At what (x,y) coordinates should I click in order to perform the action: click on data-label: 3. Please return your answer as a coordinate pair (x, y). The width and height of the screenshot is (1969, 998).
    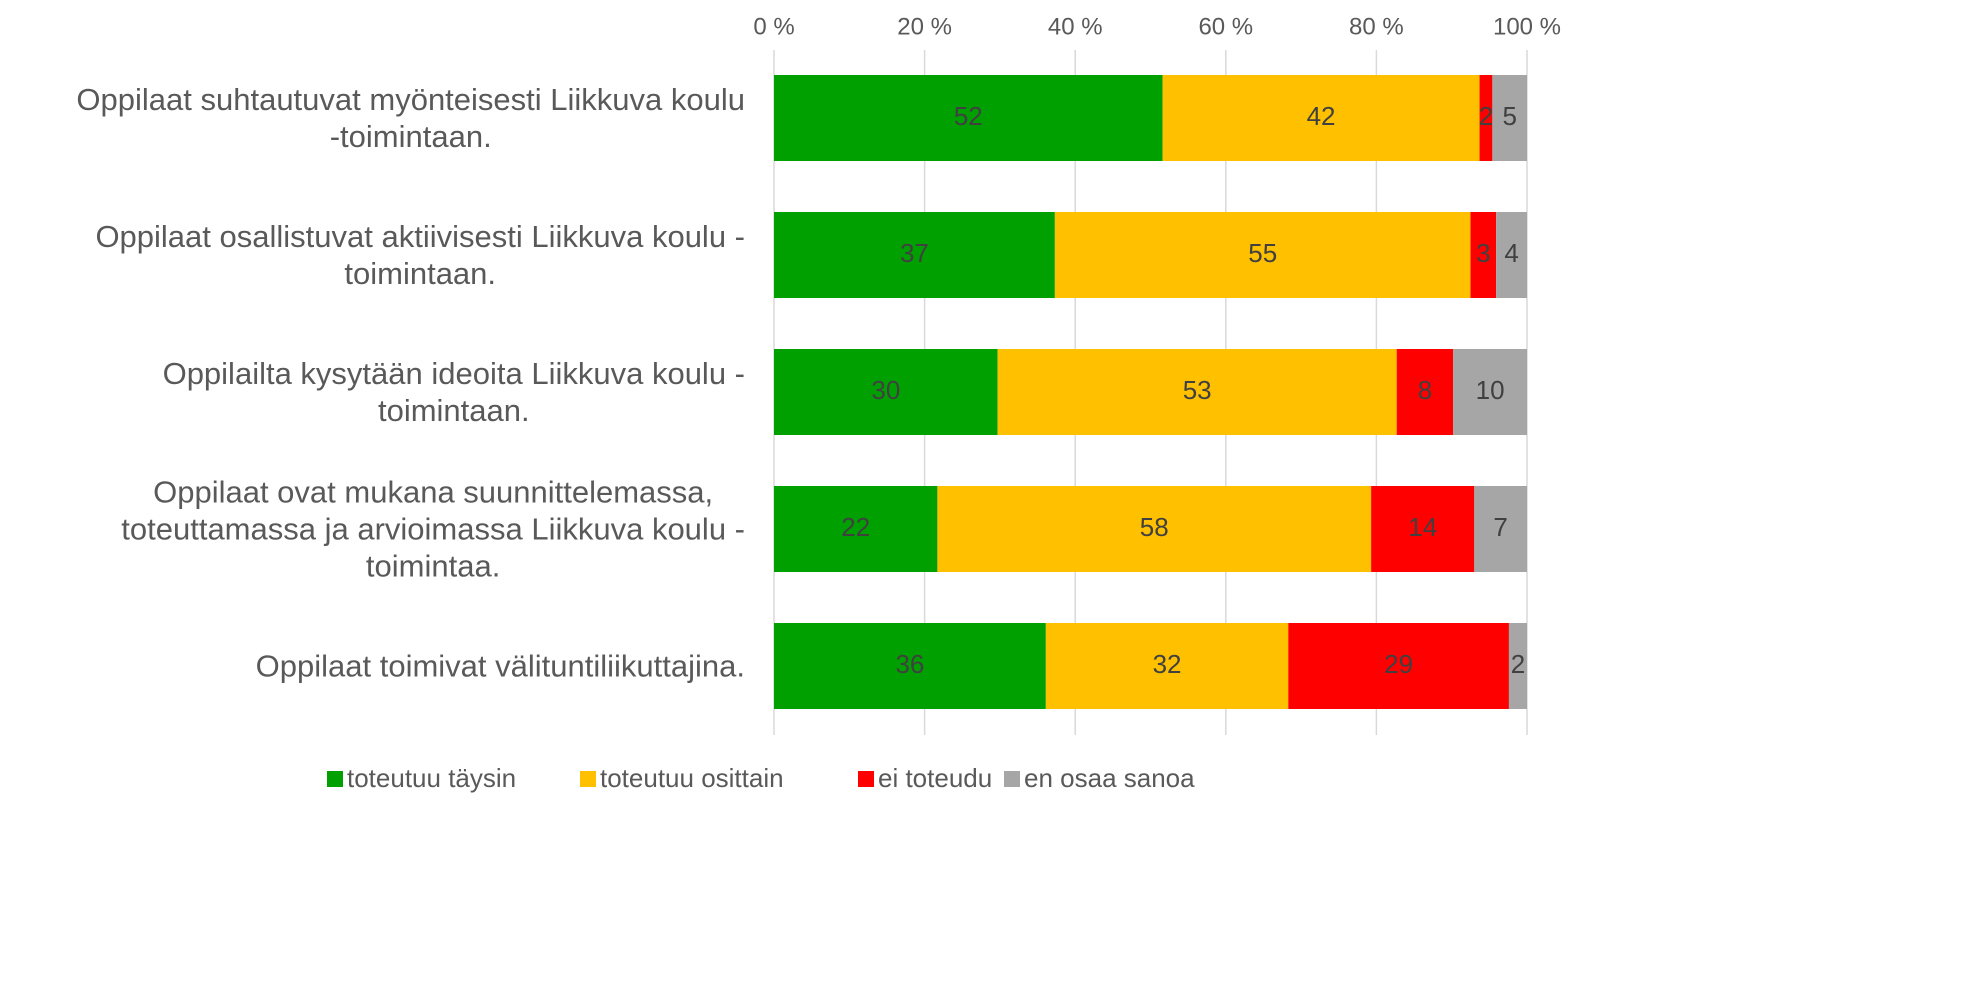
    Looking at the image, I should click on (1483, 253).